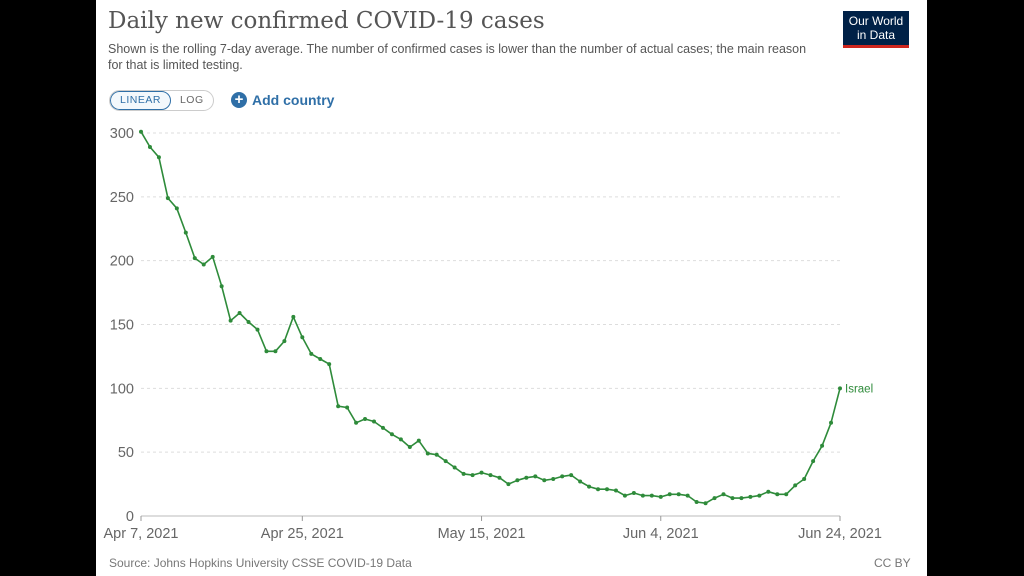  I want to click on y-tick-label: 250, so click(122, 198).